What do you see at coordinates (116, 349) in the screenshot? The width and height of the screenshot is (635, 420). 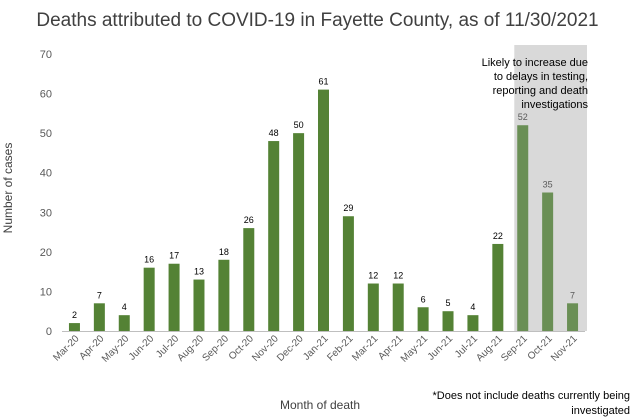 I see `x-tick-label: May-20` at bounding box center [116, 349].